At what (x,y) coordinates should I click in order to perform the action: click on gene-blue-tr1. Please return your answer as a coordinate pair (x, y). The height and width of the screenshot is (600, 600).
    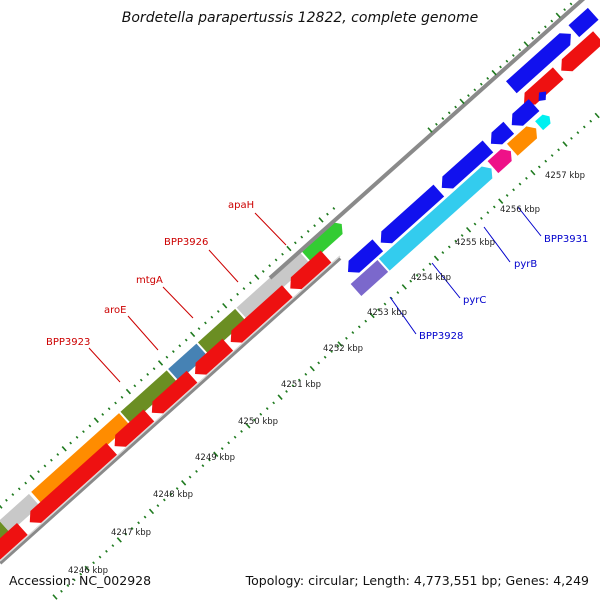
    Looking at the image, I should click on (538, 63).